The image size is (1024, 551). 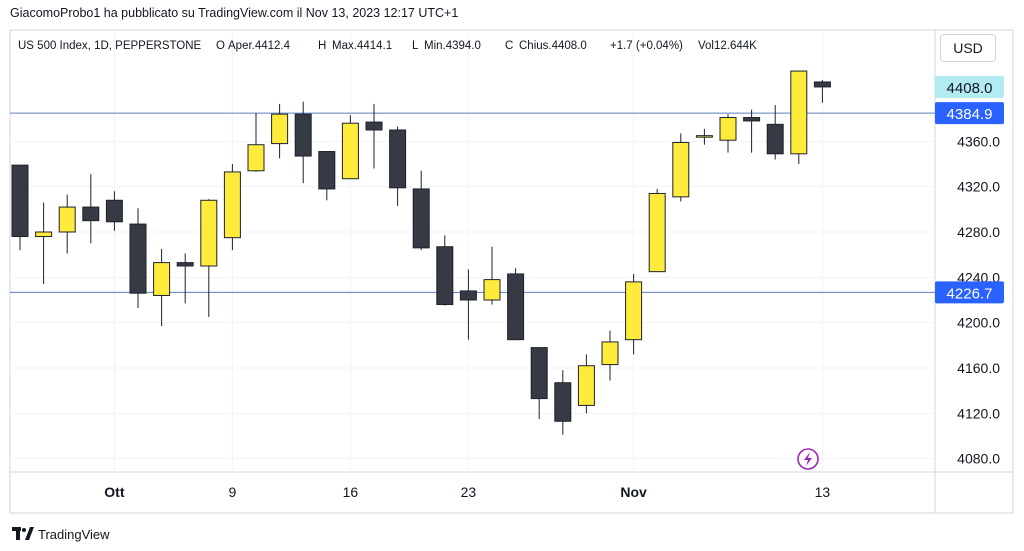 I want to click on price-badges: 4384.9 4226.7 4408.0, so click(x=969, y=189).